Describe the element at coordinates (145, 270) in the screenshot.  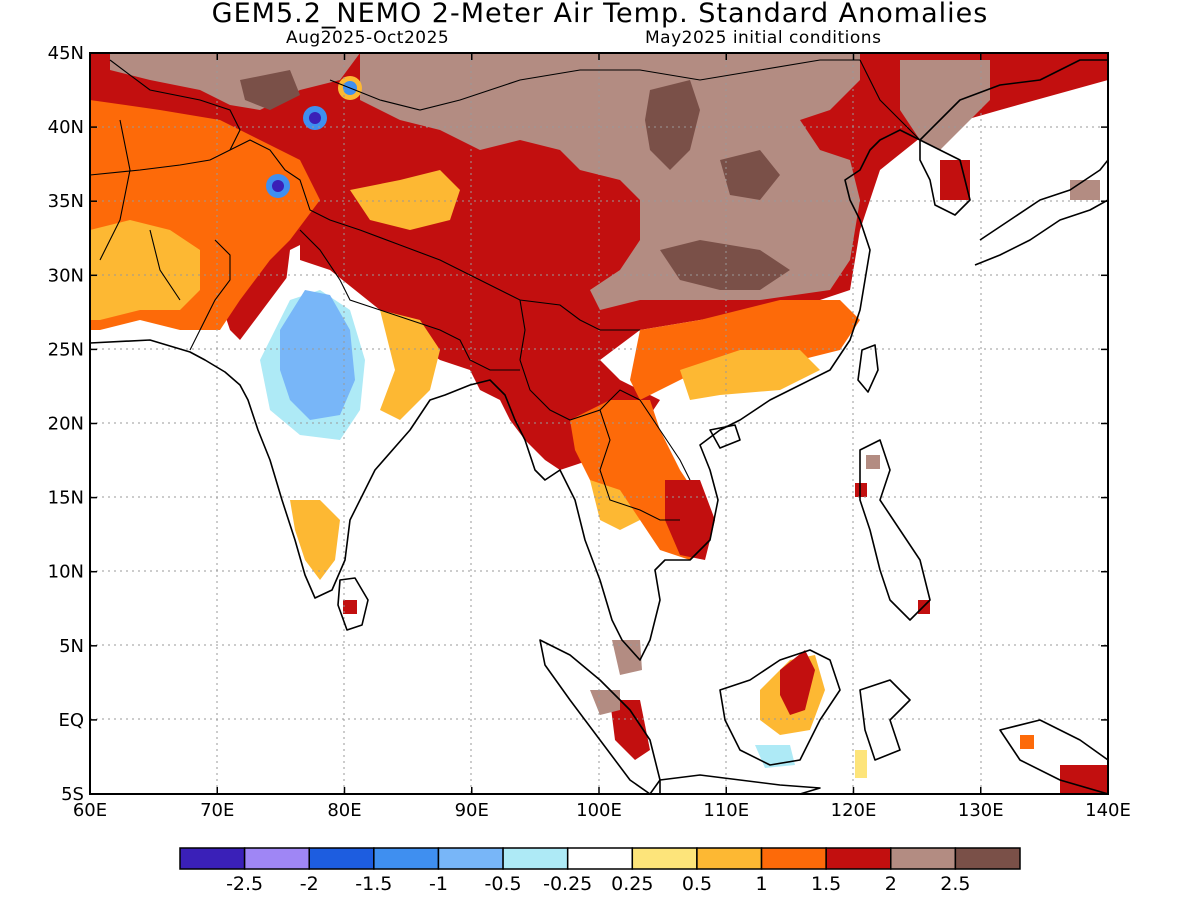
I see `anomaly-region-yellow-west` at that location.